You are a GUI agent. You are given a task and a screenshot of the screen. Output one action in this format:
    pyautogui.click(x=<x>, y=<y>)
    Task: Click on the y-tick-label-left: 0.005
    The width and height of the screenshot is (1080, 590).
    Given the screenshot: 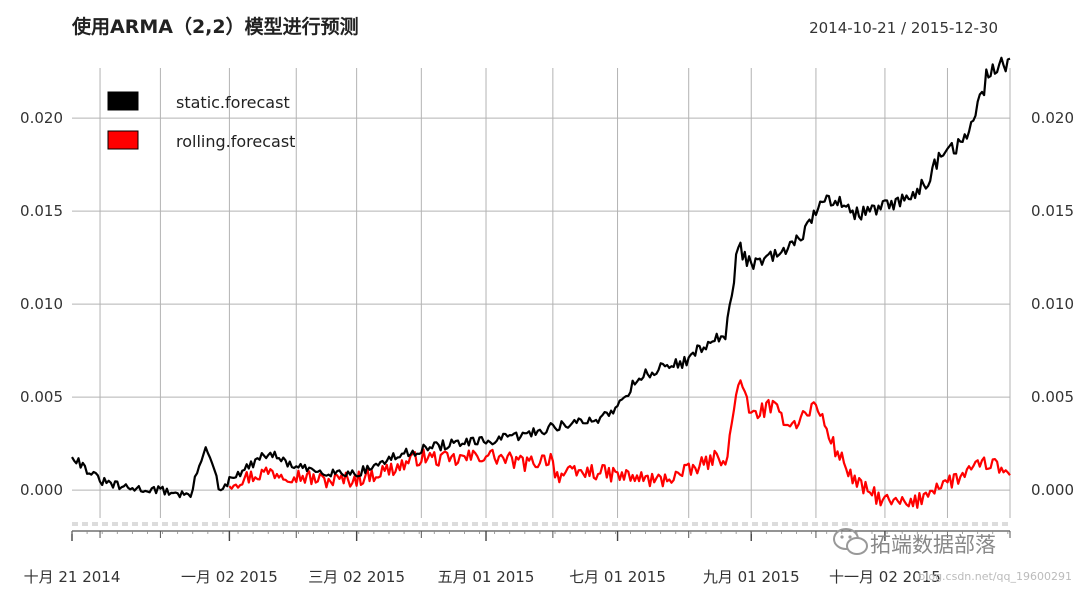 What is the action you would take?
    pyautogui.click(x=41, y=397)
    